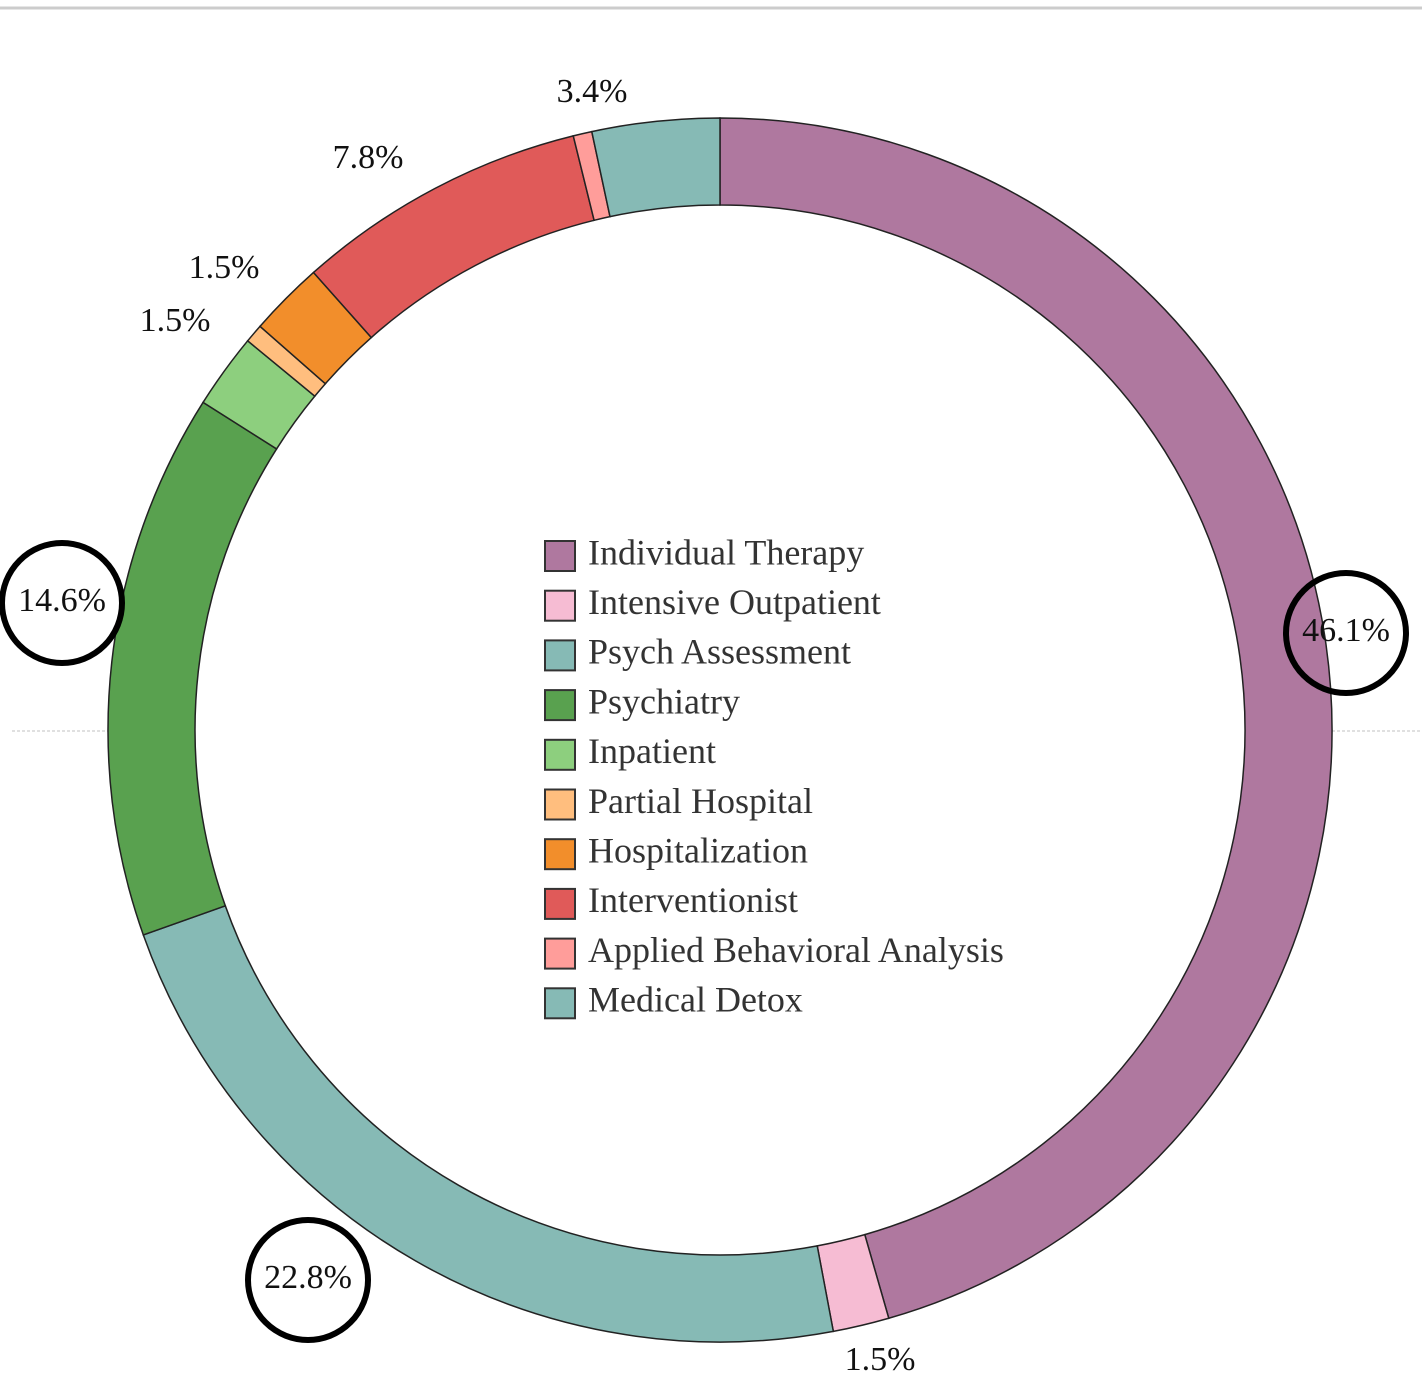 This screenshot has height=1383, width=1422. Describe the element at coordinates (652, 751) in the screenshot. I see `legend-label-inpatient: Inpatient` at that location.